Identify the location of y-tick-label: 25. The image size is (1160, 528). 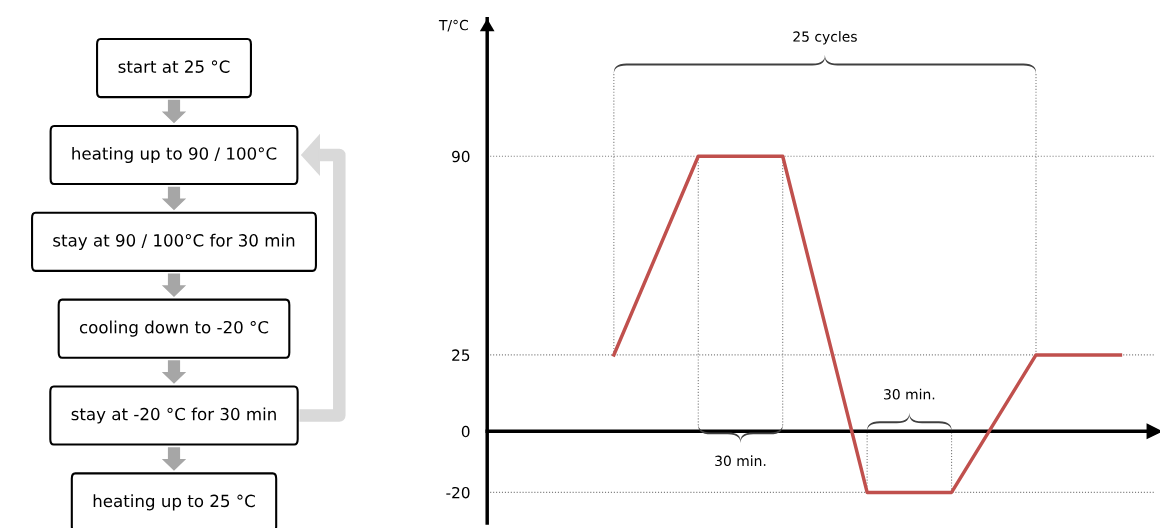
(461, 355).